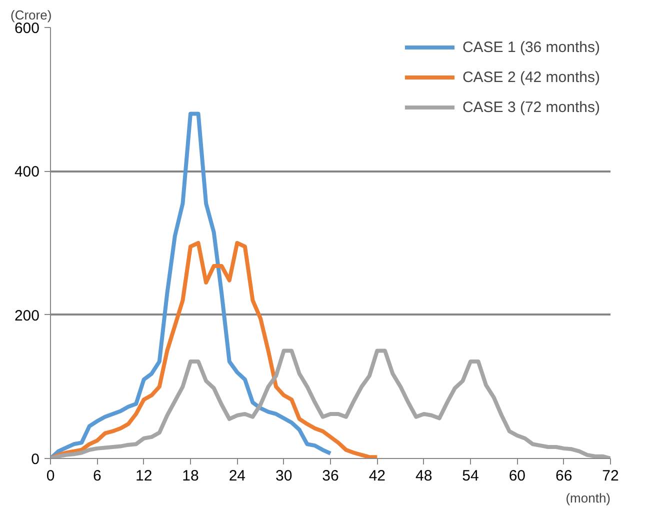 The height and width of the screenshot is (517, 652). What do you see at coordinates (27, 315) in the screenshot?
I see `y-tick-label: 200` at bounding box center [27, 315].